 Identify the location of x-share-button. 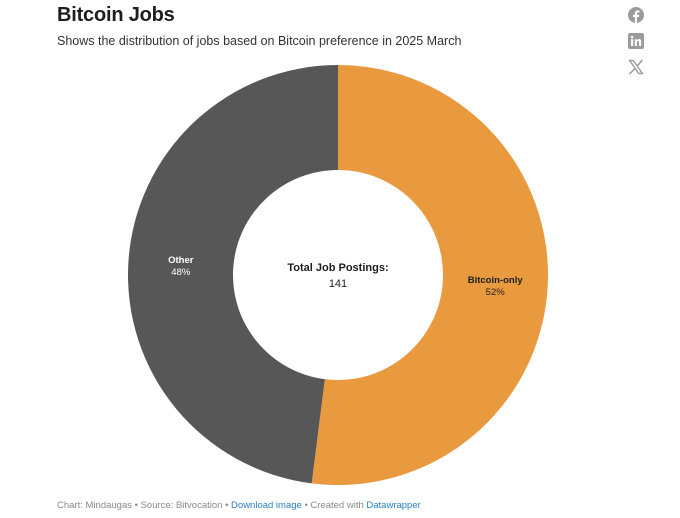
(636, 67).